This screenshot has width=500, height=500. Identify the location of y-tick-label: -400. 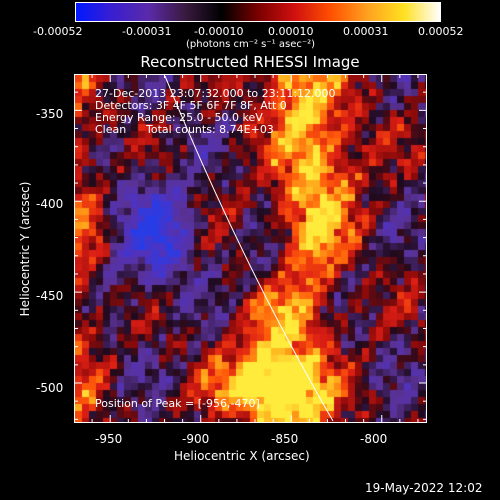
(50, 204).